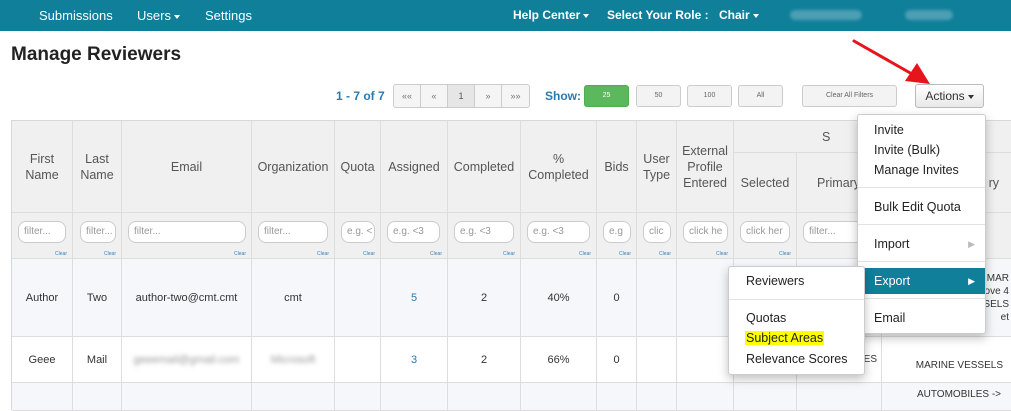 The height and width of the screenshot is (411, 1011). What do you see at coordinates (705, 167) in the screenshot?
I see `col-header-external-profile: External Profile Entered` at bounding box center [705, 167].